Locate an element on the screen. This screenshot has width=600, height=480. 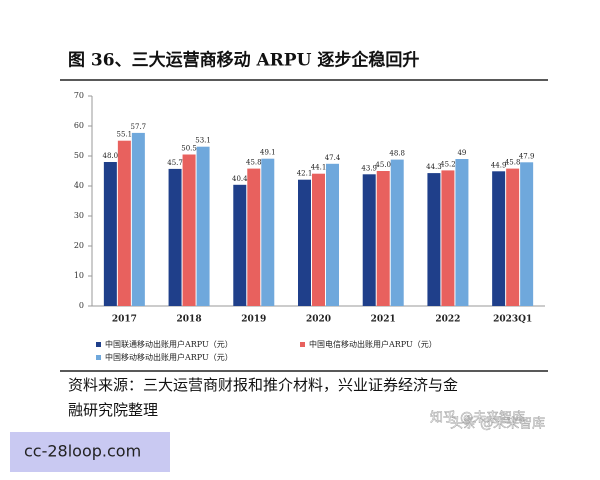
value-label: 55.1 is located at coordinates (125, 135).